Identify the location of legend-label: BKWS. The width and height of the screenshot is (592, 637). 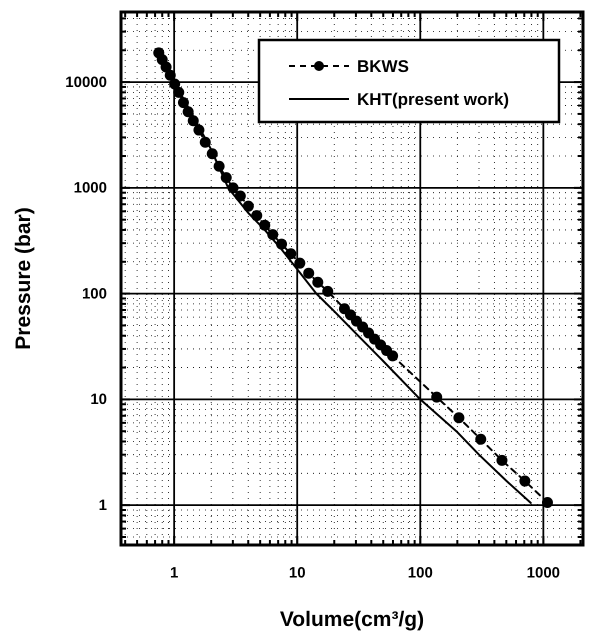
(383, 66).